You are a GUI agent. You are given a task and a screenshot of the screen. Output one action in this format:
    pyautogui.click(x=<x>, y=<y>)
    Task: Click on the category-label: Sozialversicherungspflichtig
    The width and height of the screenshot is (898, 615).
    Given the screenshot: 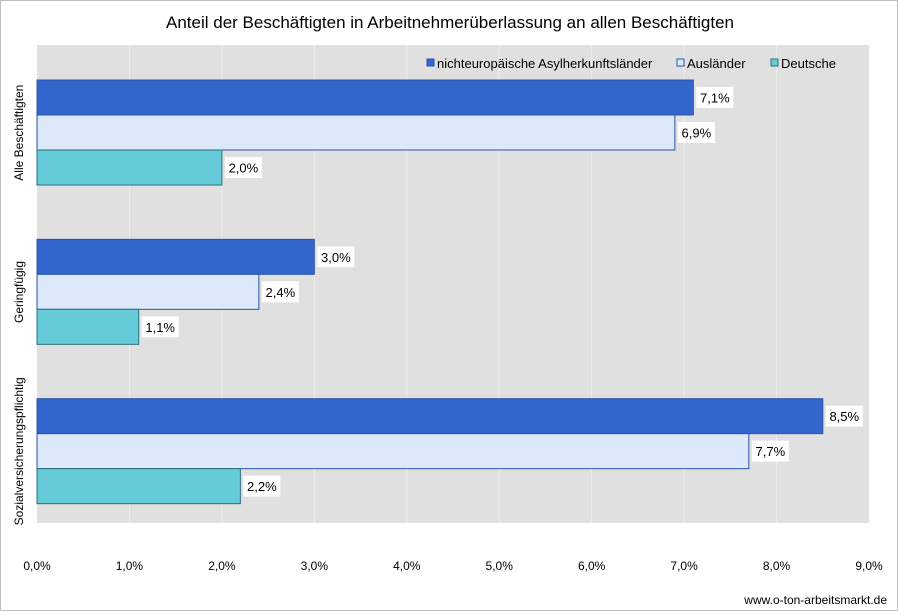 What is the action you would take?
    pyautogui.click(x=19, y=451)
    